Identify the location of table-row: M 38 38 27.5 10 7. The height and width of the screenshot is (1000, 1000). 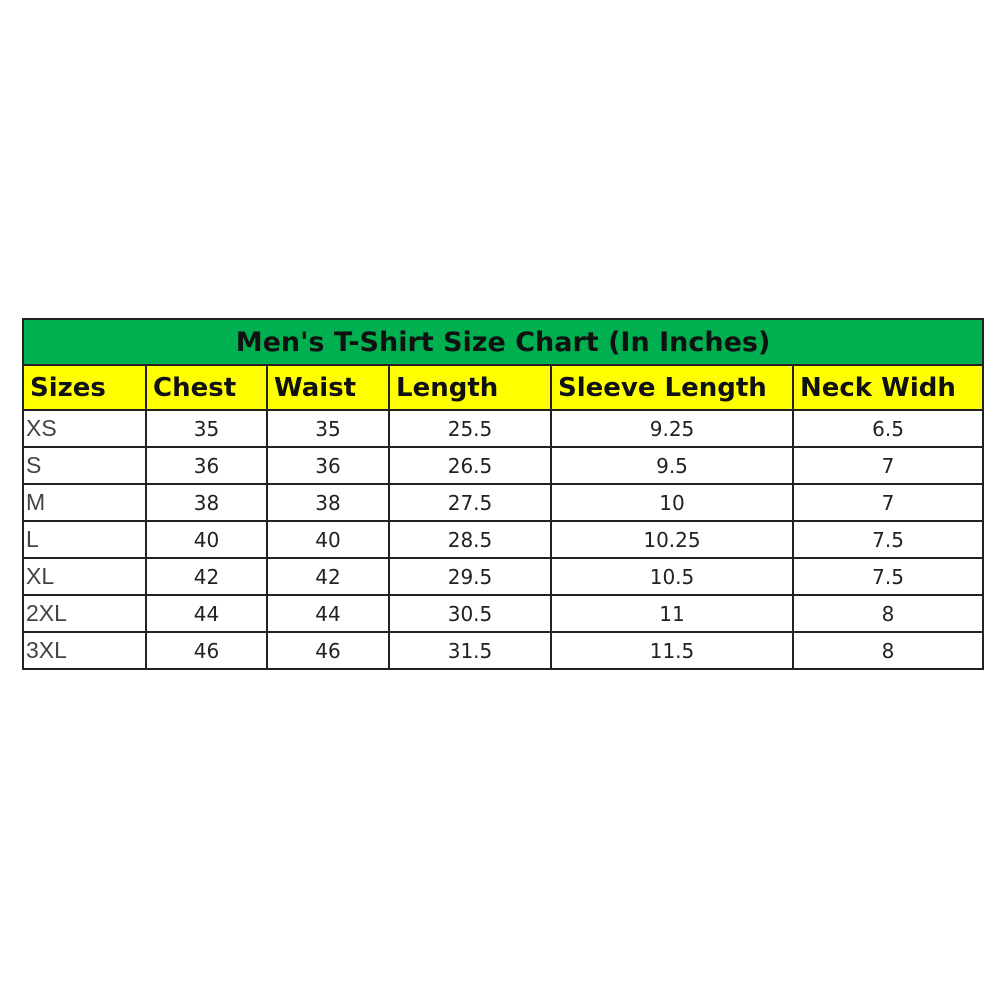
(503, 502).